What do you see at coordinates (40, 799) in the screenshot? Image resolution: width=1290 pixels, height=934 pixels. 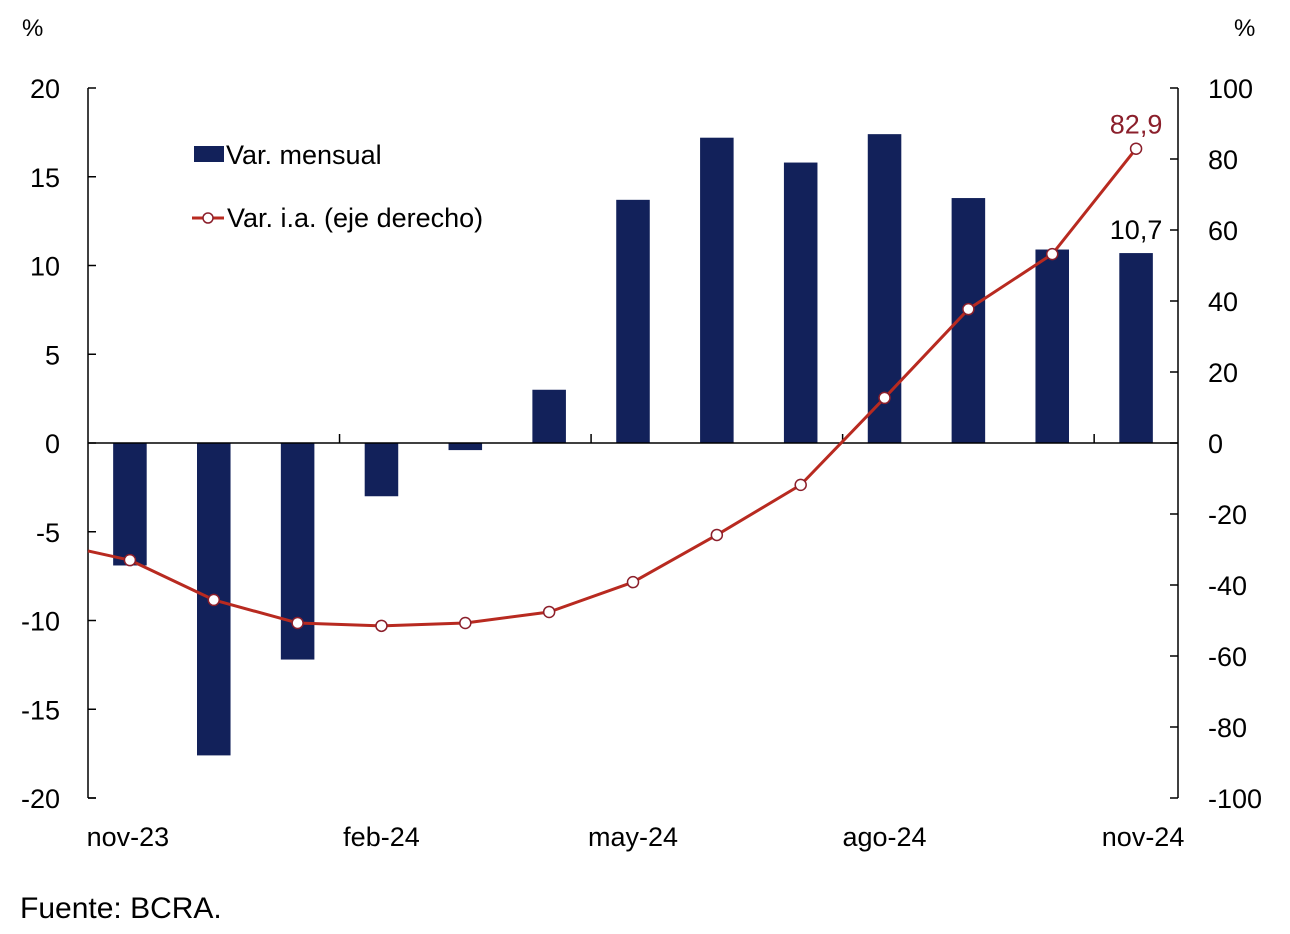 I see `left-tick-label: -20` at bounding box center [40, 799].